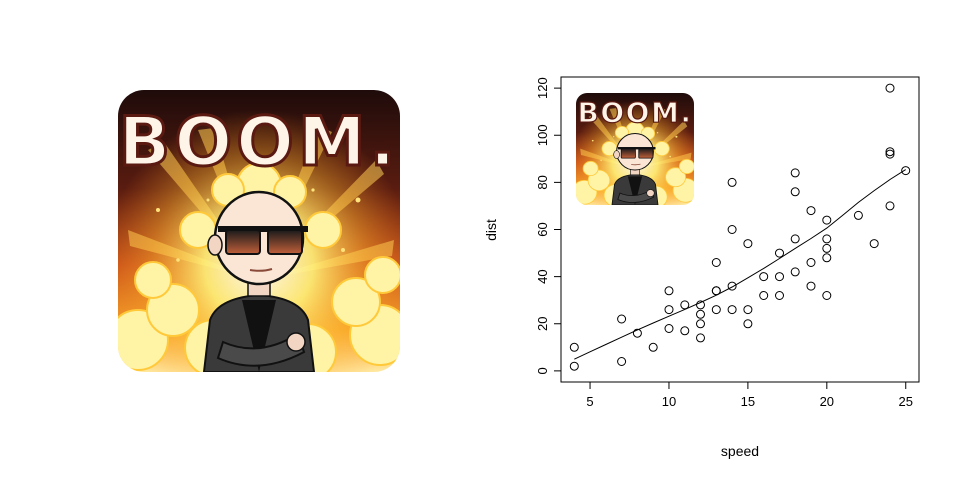 The image size is (960, 480). What do you see at coordinates (827, 401) in the screenshot?
I see `x-tick-label: 20` at bounding box center [827, 401].